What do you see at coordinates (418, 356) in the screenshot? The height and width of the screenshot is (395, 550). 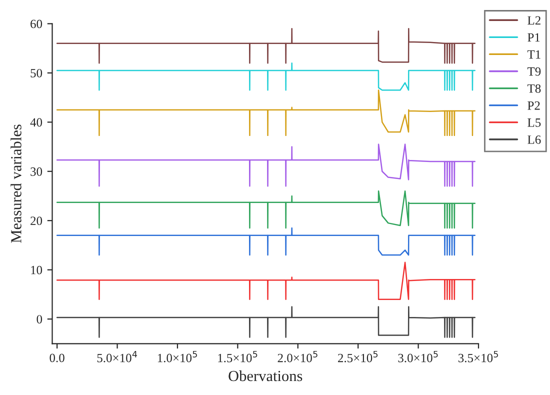 I see `x-tick-label: 3.0×10$^{5}$` at bounding box center [418, 356].